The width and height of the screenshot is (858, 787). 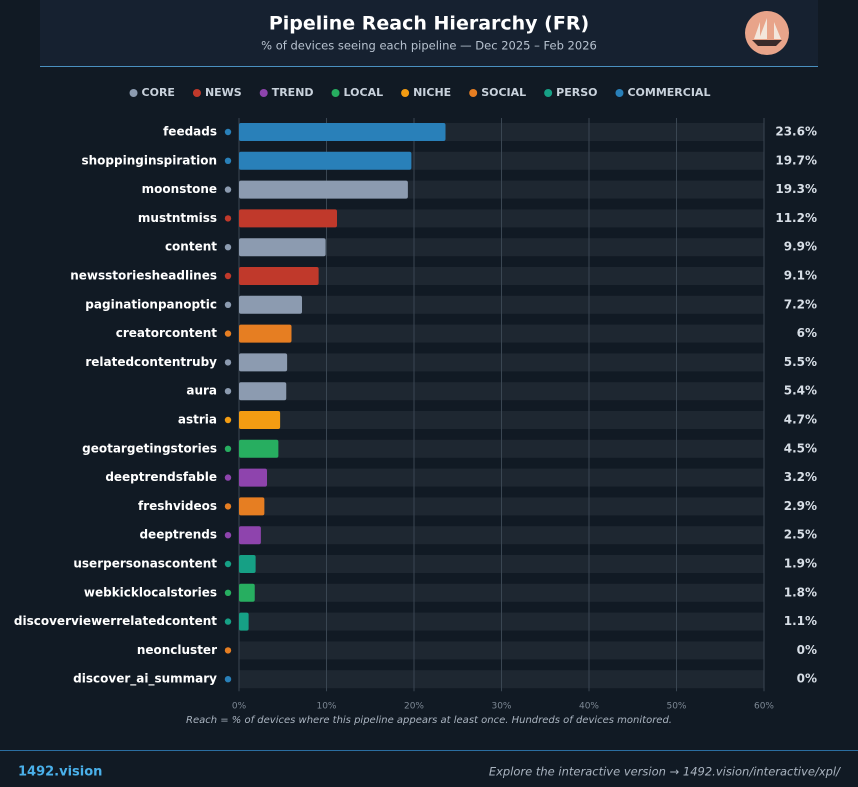 What do you see at coordinates (796, 218) in the screenshot?
I see `value-label: 11.2%` at bounding box center [796, 218].